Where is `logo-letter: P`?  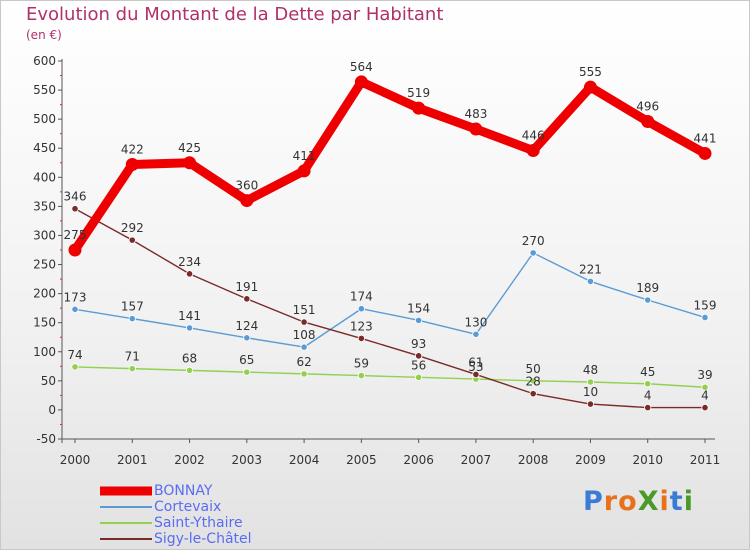 logo-letter: P is located at coordinates (593, 501).